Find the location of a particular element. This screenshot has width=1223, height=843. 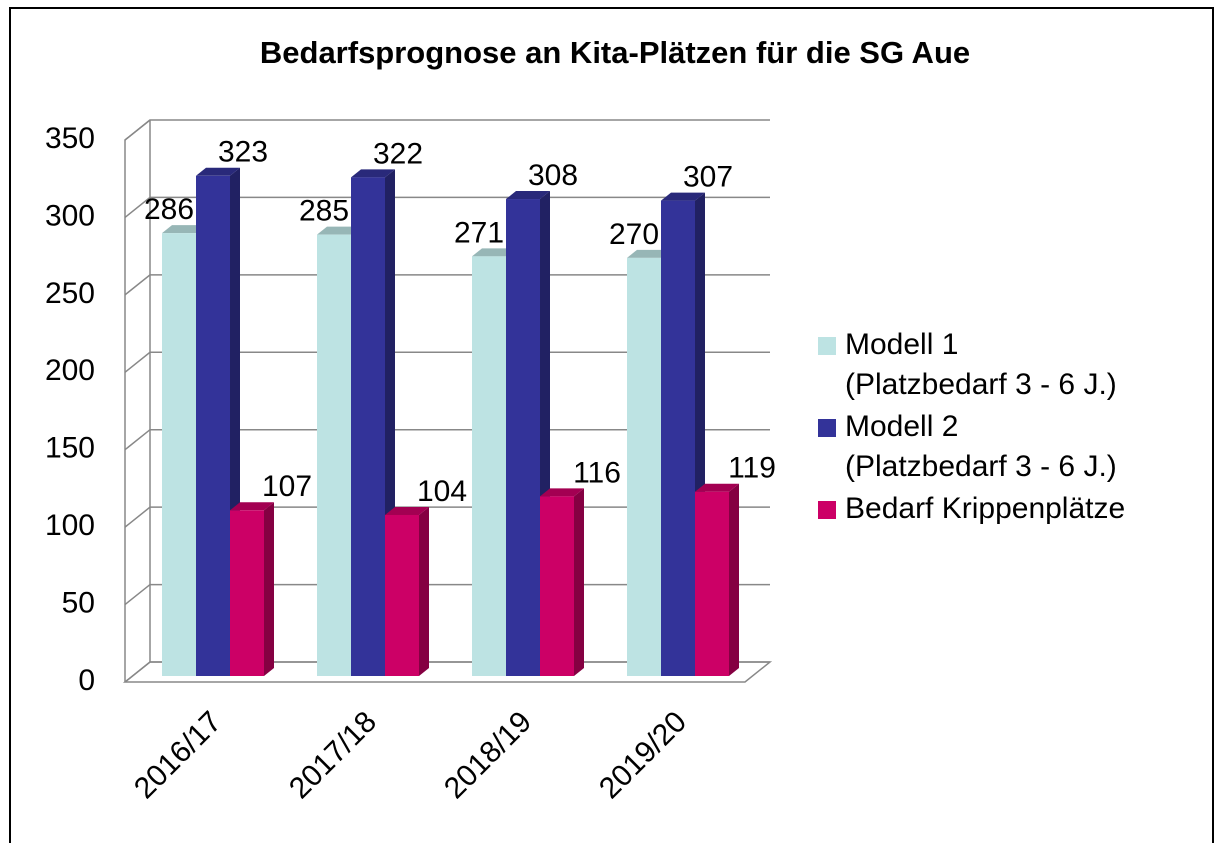

legend-item: Modell 2 (Platzbedarf 3 - 6 J.) is located at coordinates (970, 447).